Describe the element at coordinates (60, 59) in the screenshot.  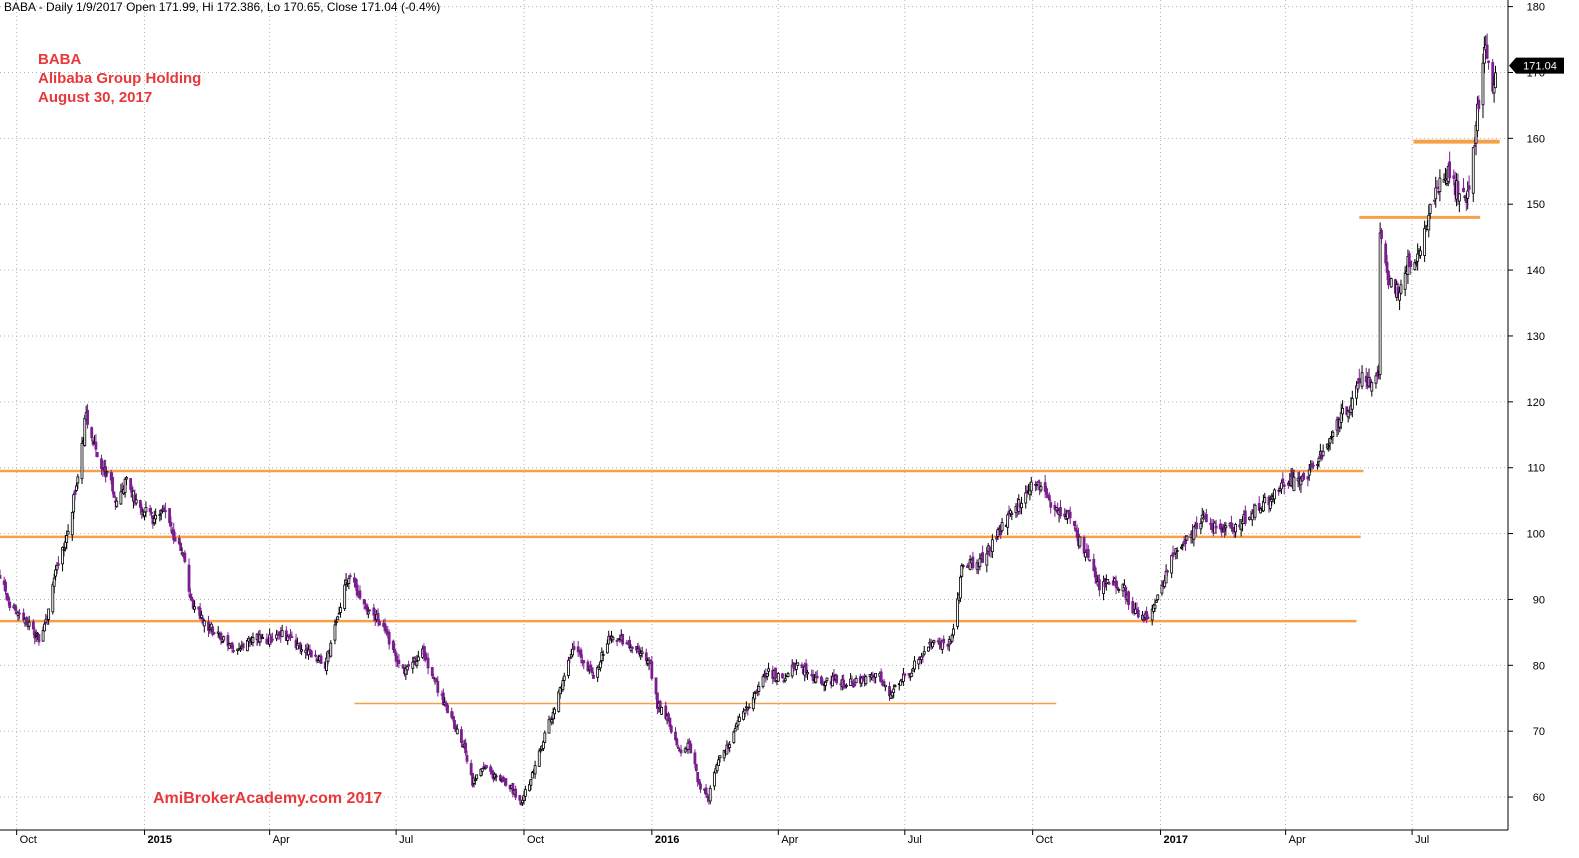
I see `chart-symbol: BABA` at that location.